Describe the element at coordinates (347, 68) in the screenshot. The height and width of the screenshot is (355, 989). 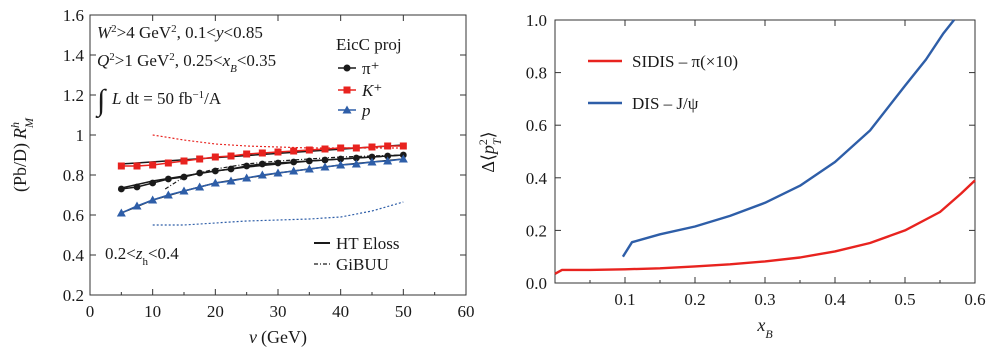
I see `legend-marker-circle` at that location.